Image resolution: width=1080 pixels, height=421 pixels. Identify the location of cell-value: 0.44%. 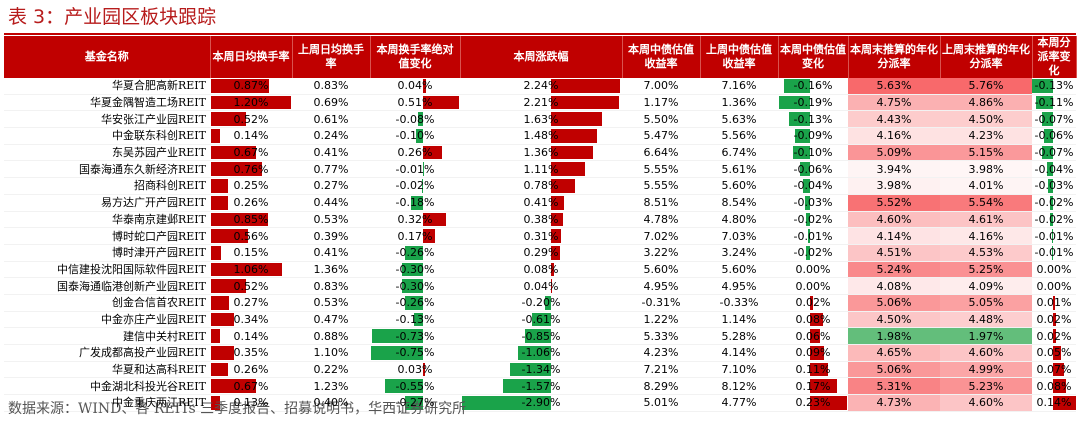
(331, 203).